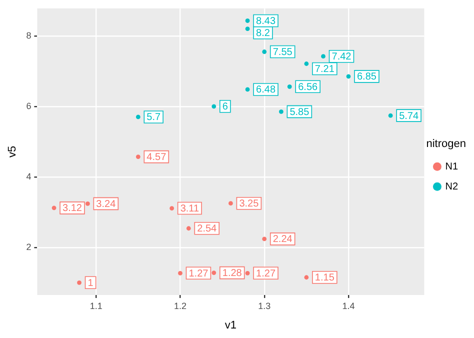  Describe the element at coordinates (225, 107) in the screenshot. I see `data-label: 6` at that location.